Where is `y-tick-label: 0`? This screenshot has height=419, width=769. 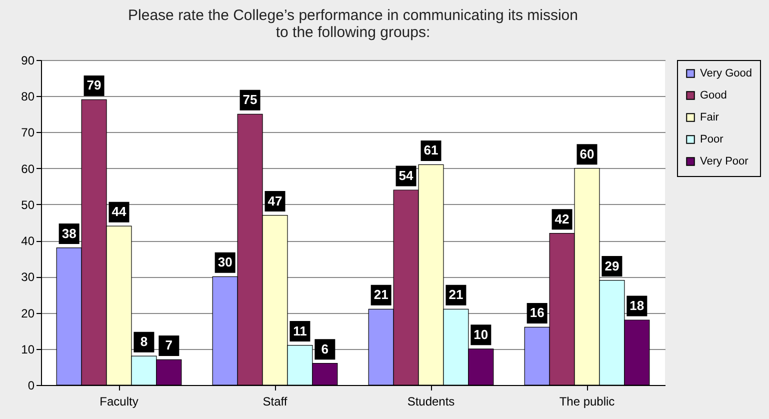
y-tick-label: 0 is located at coordinates (31, 385).